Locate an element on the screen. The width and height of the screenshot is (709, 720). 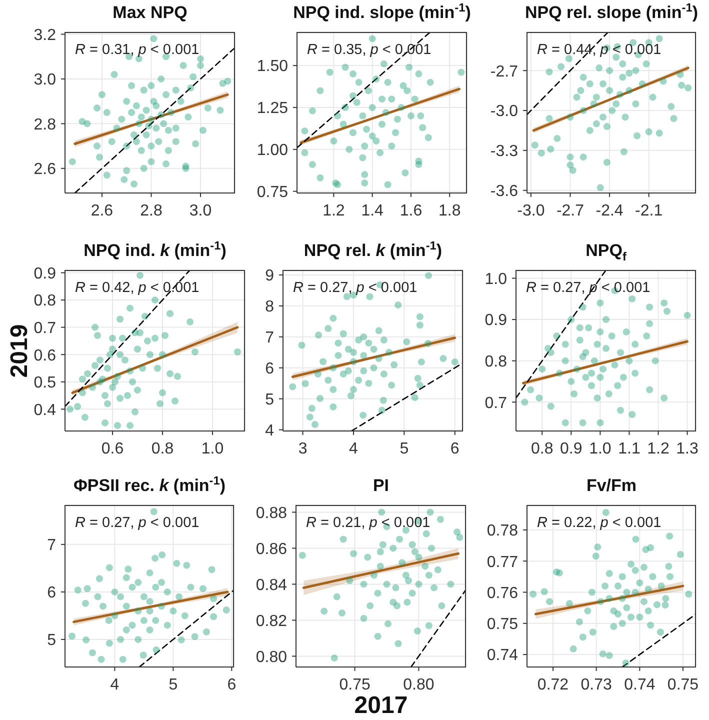
x-axis-title: 2017 is located at coordinates (381, 705).